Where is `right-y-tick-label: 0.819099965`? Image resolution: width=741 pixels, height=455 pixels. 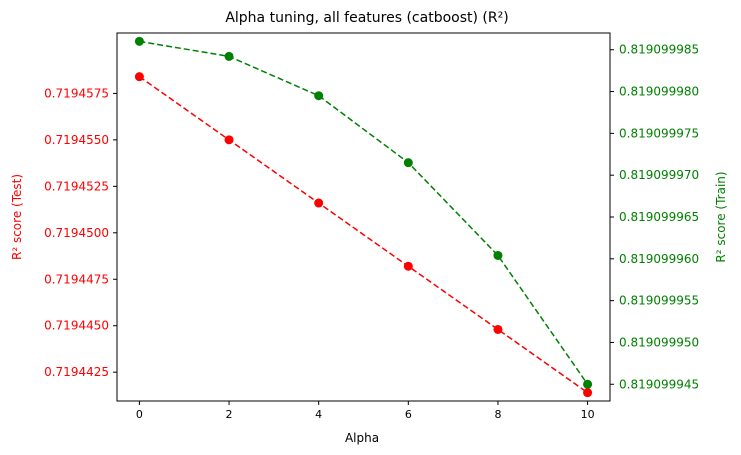 right-y-tick-label: 0.819099965 is located at coordinates (659, 217).